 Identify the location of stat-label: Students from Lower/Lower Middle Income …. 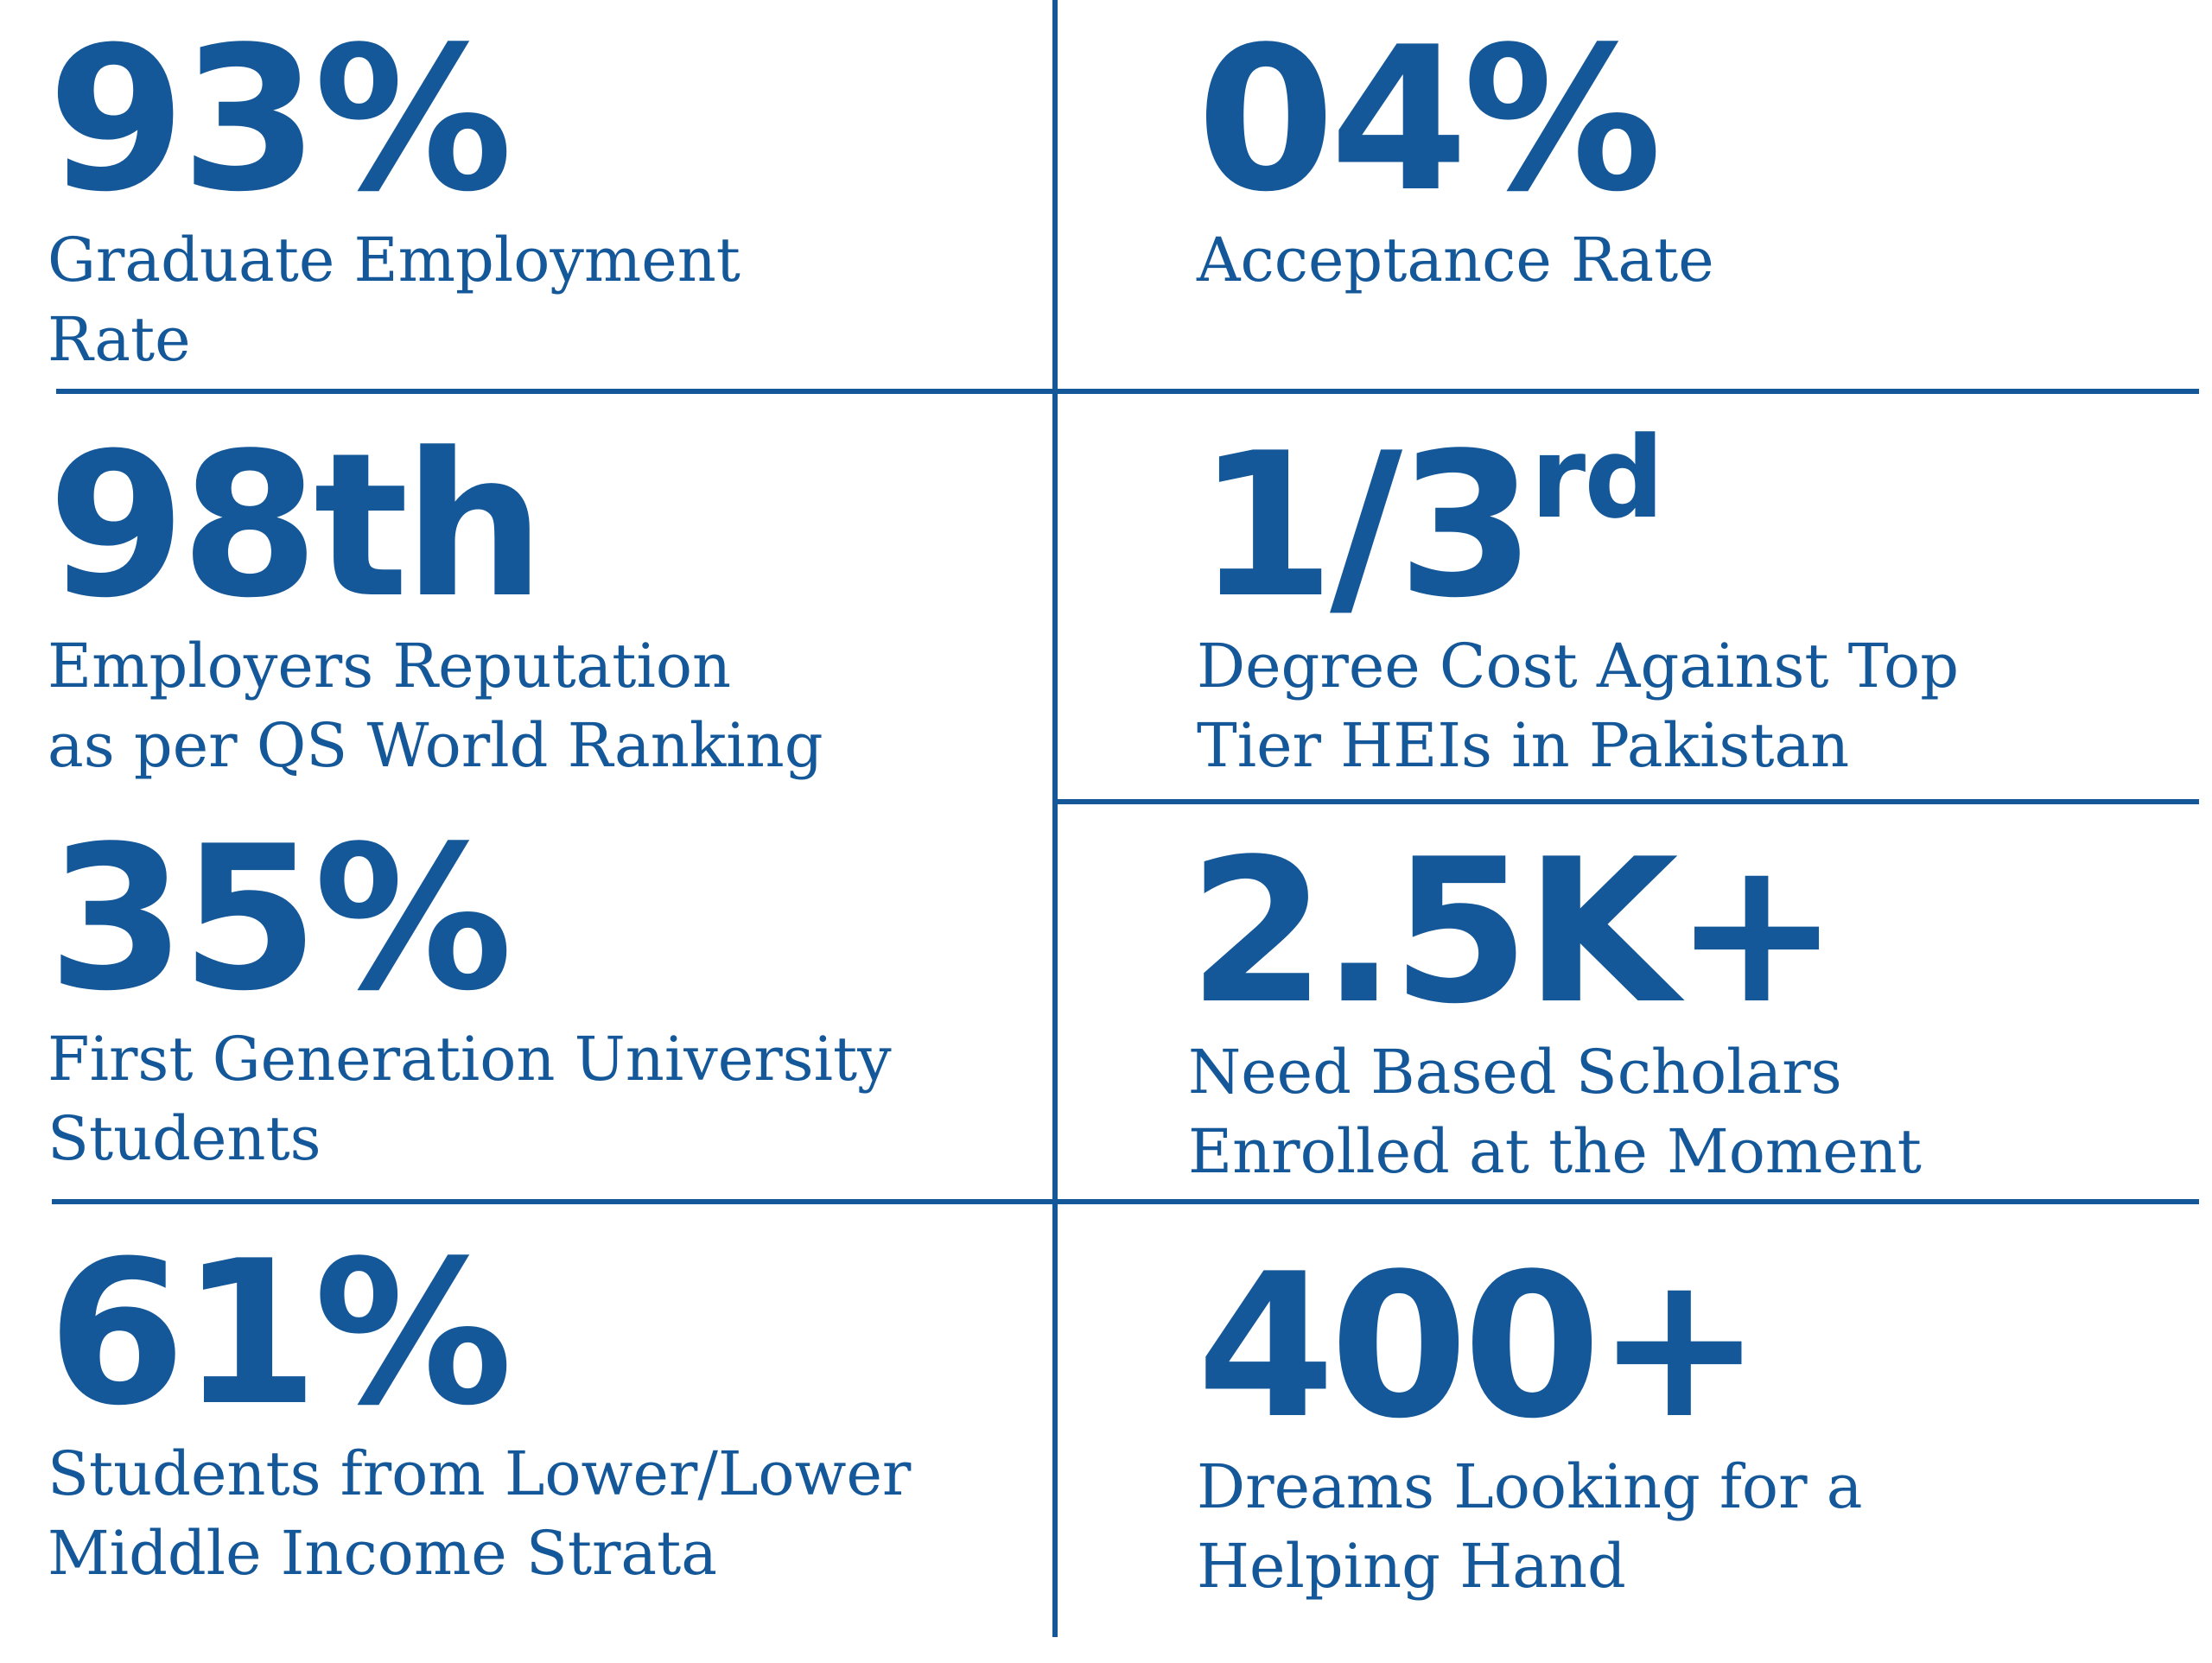
(480, 1514).